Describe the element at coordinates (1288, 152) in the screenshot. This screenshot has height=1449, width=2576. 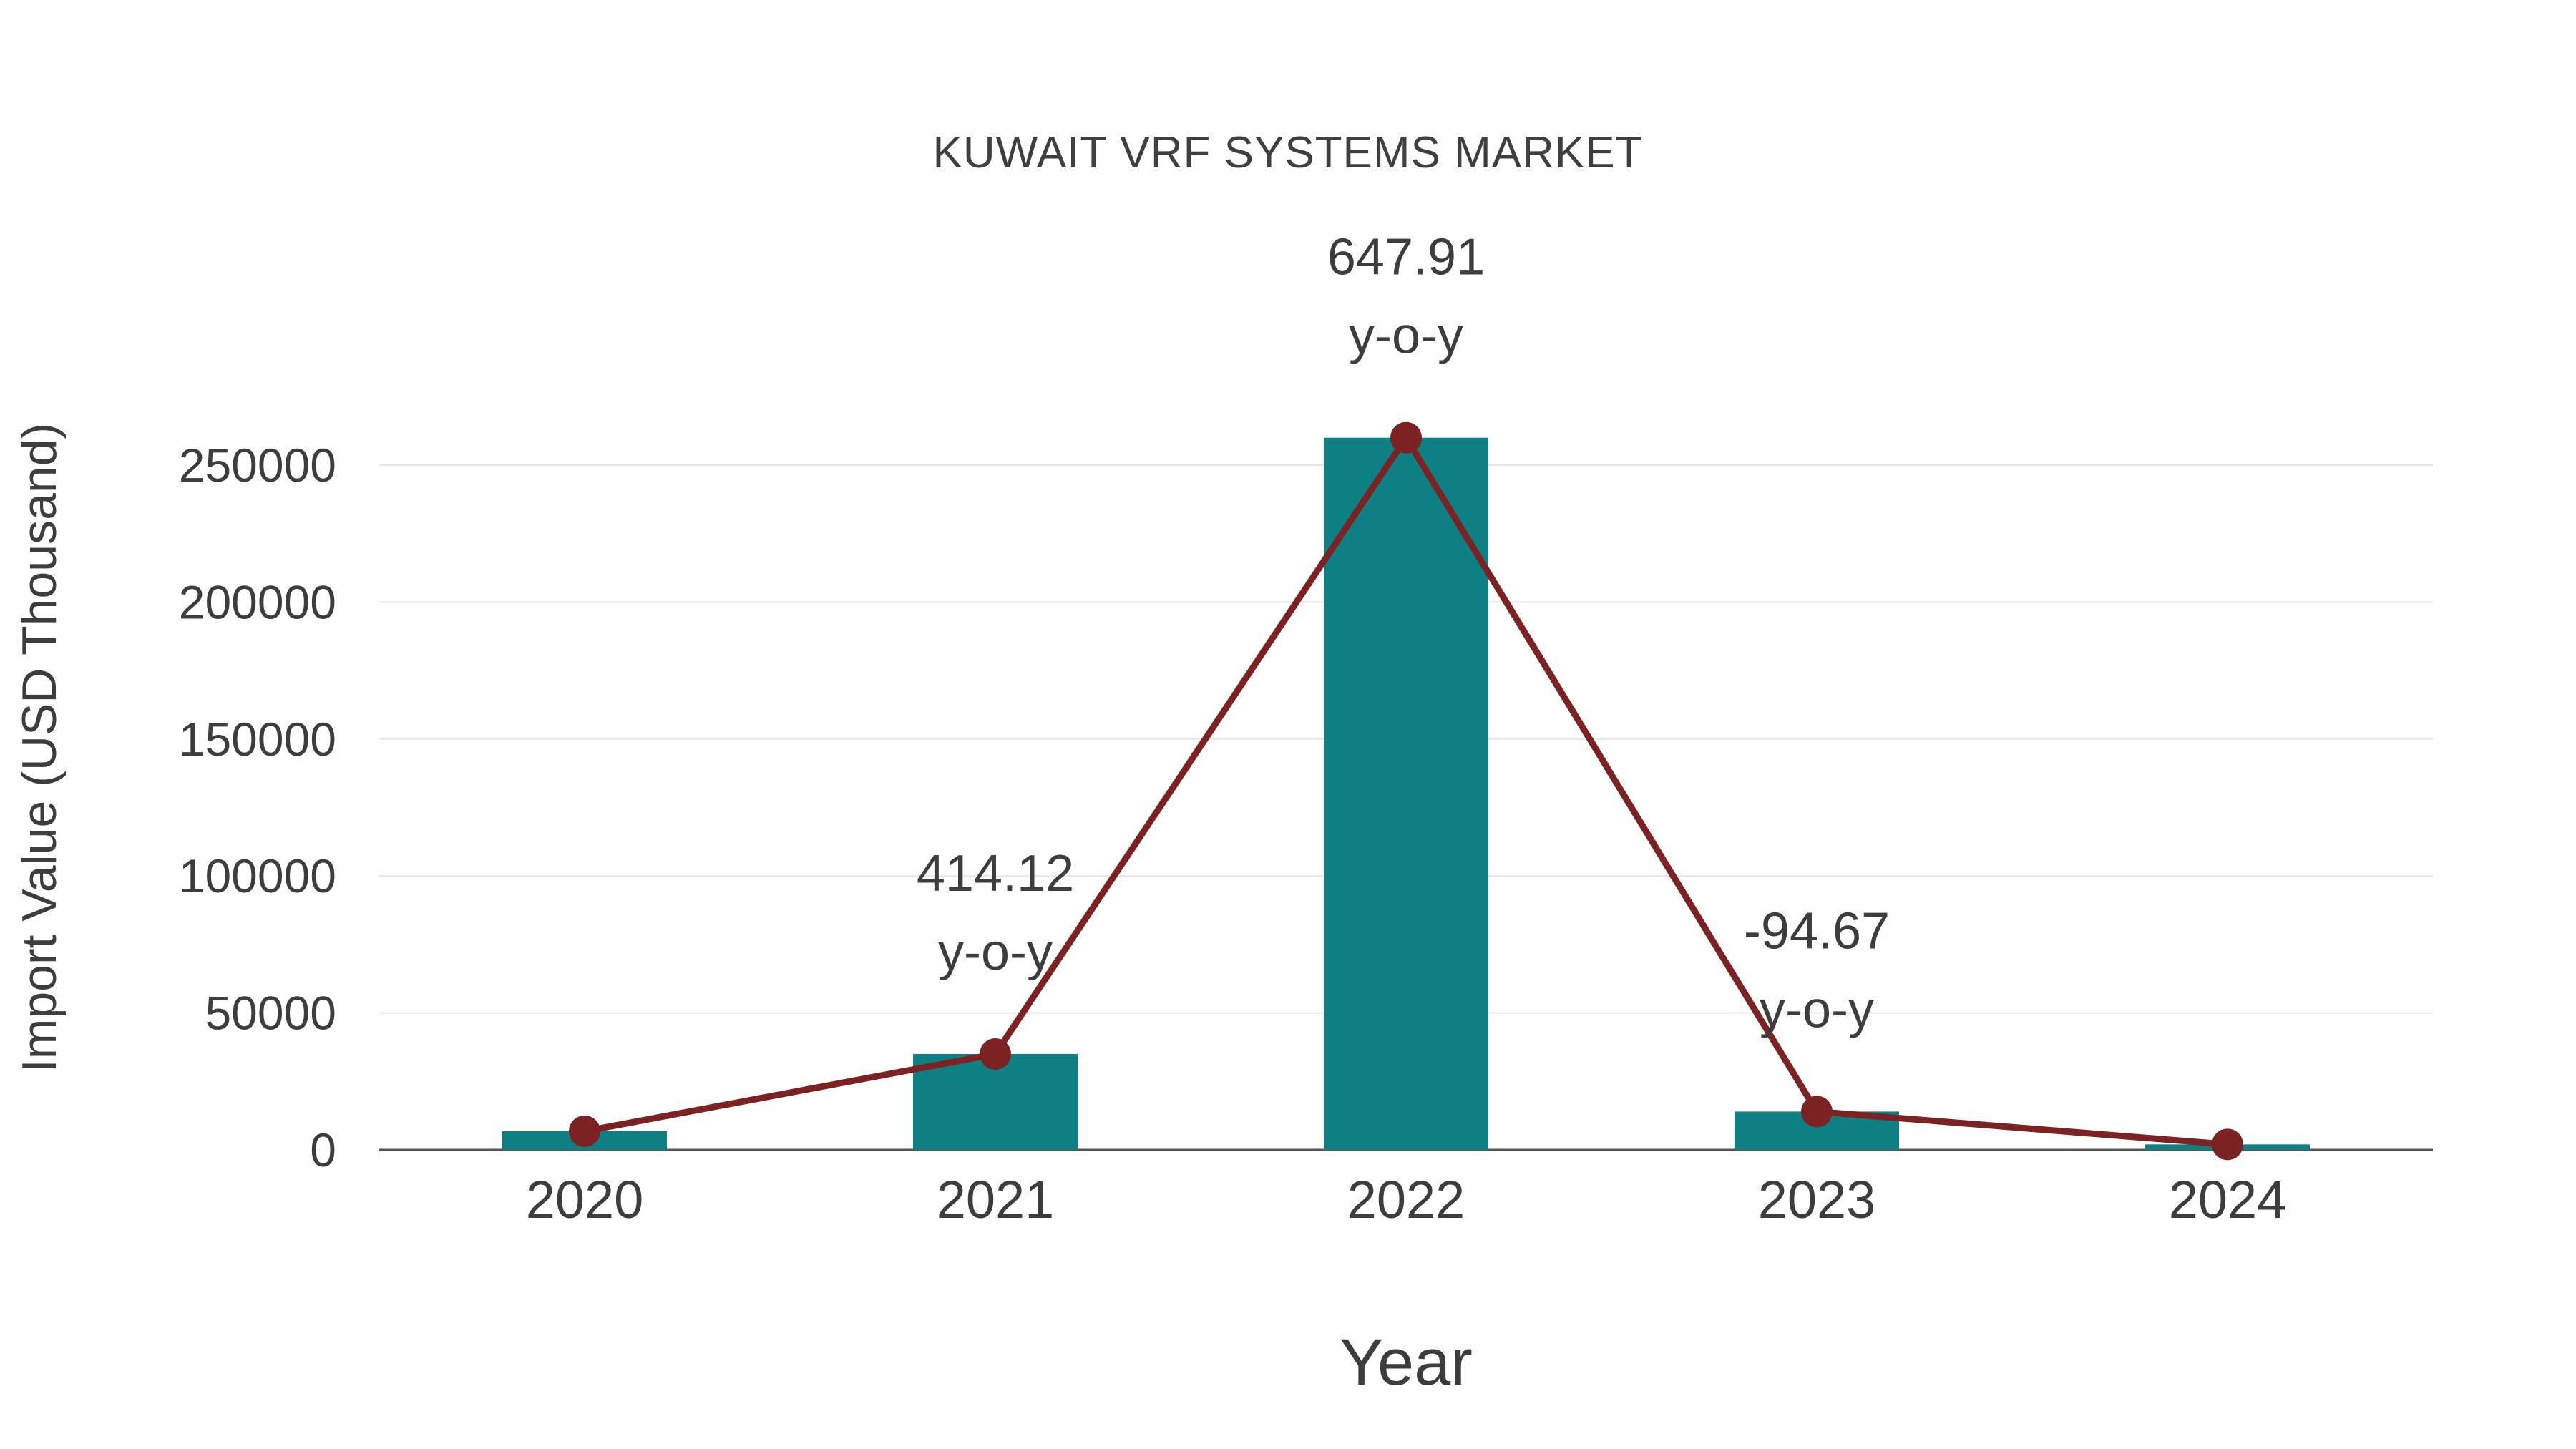
I see `chart-title: KUWAIT VRF SYSTEMS MARKET` at that location.